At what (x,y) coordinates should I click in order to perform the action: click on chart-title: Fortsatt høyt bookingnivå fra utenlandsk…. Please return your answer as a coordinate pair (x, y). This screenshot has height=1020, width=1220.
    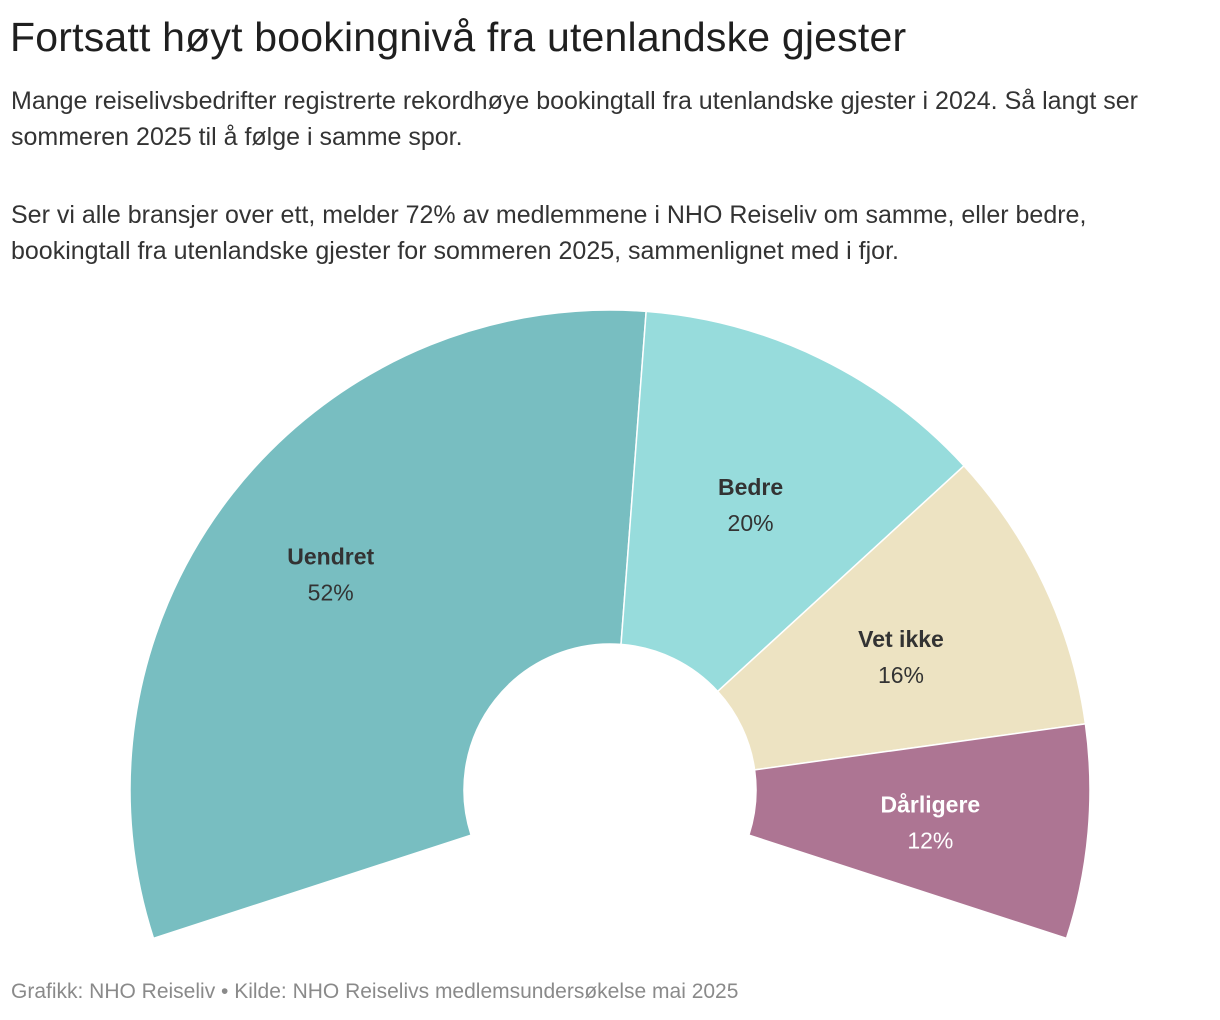
    Looking at the image, I should click on (458, 37).